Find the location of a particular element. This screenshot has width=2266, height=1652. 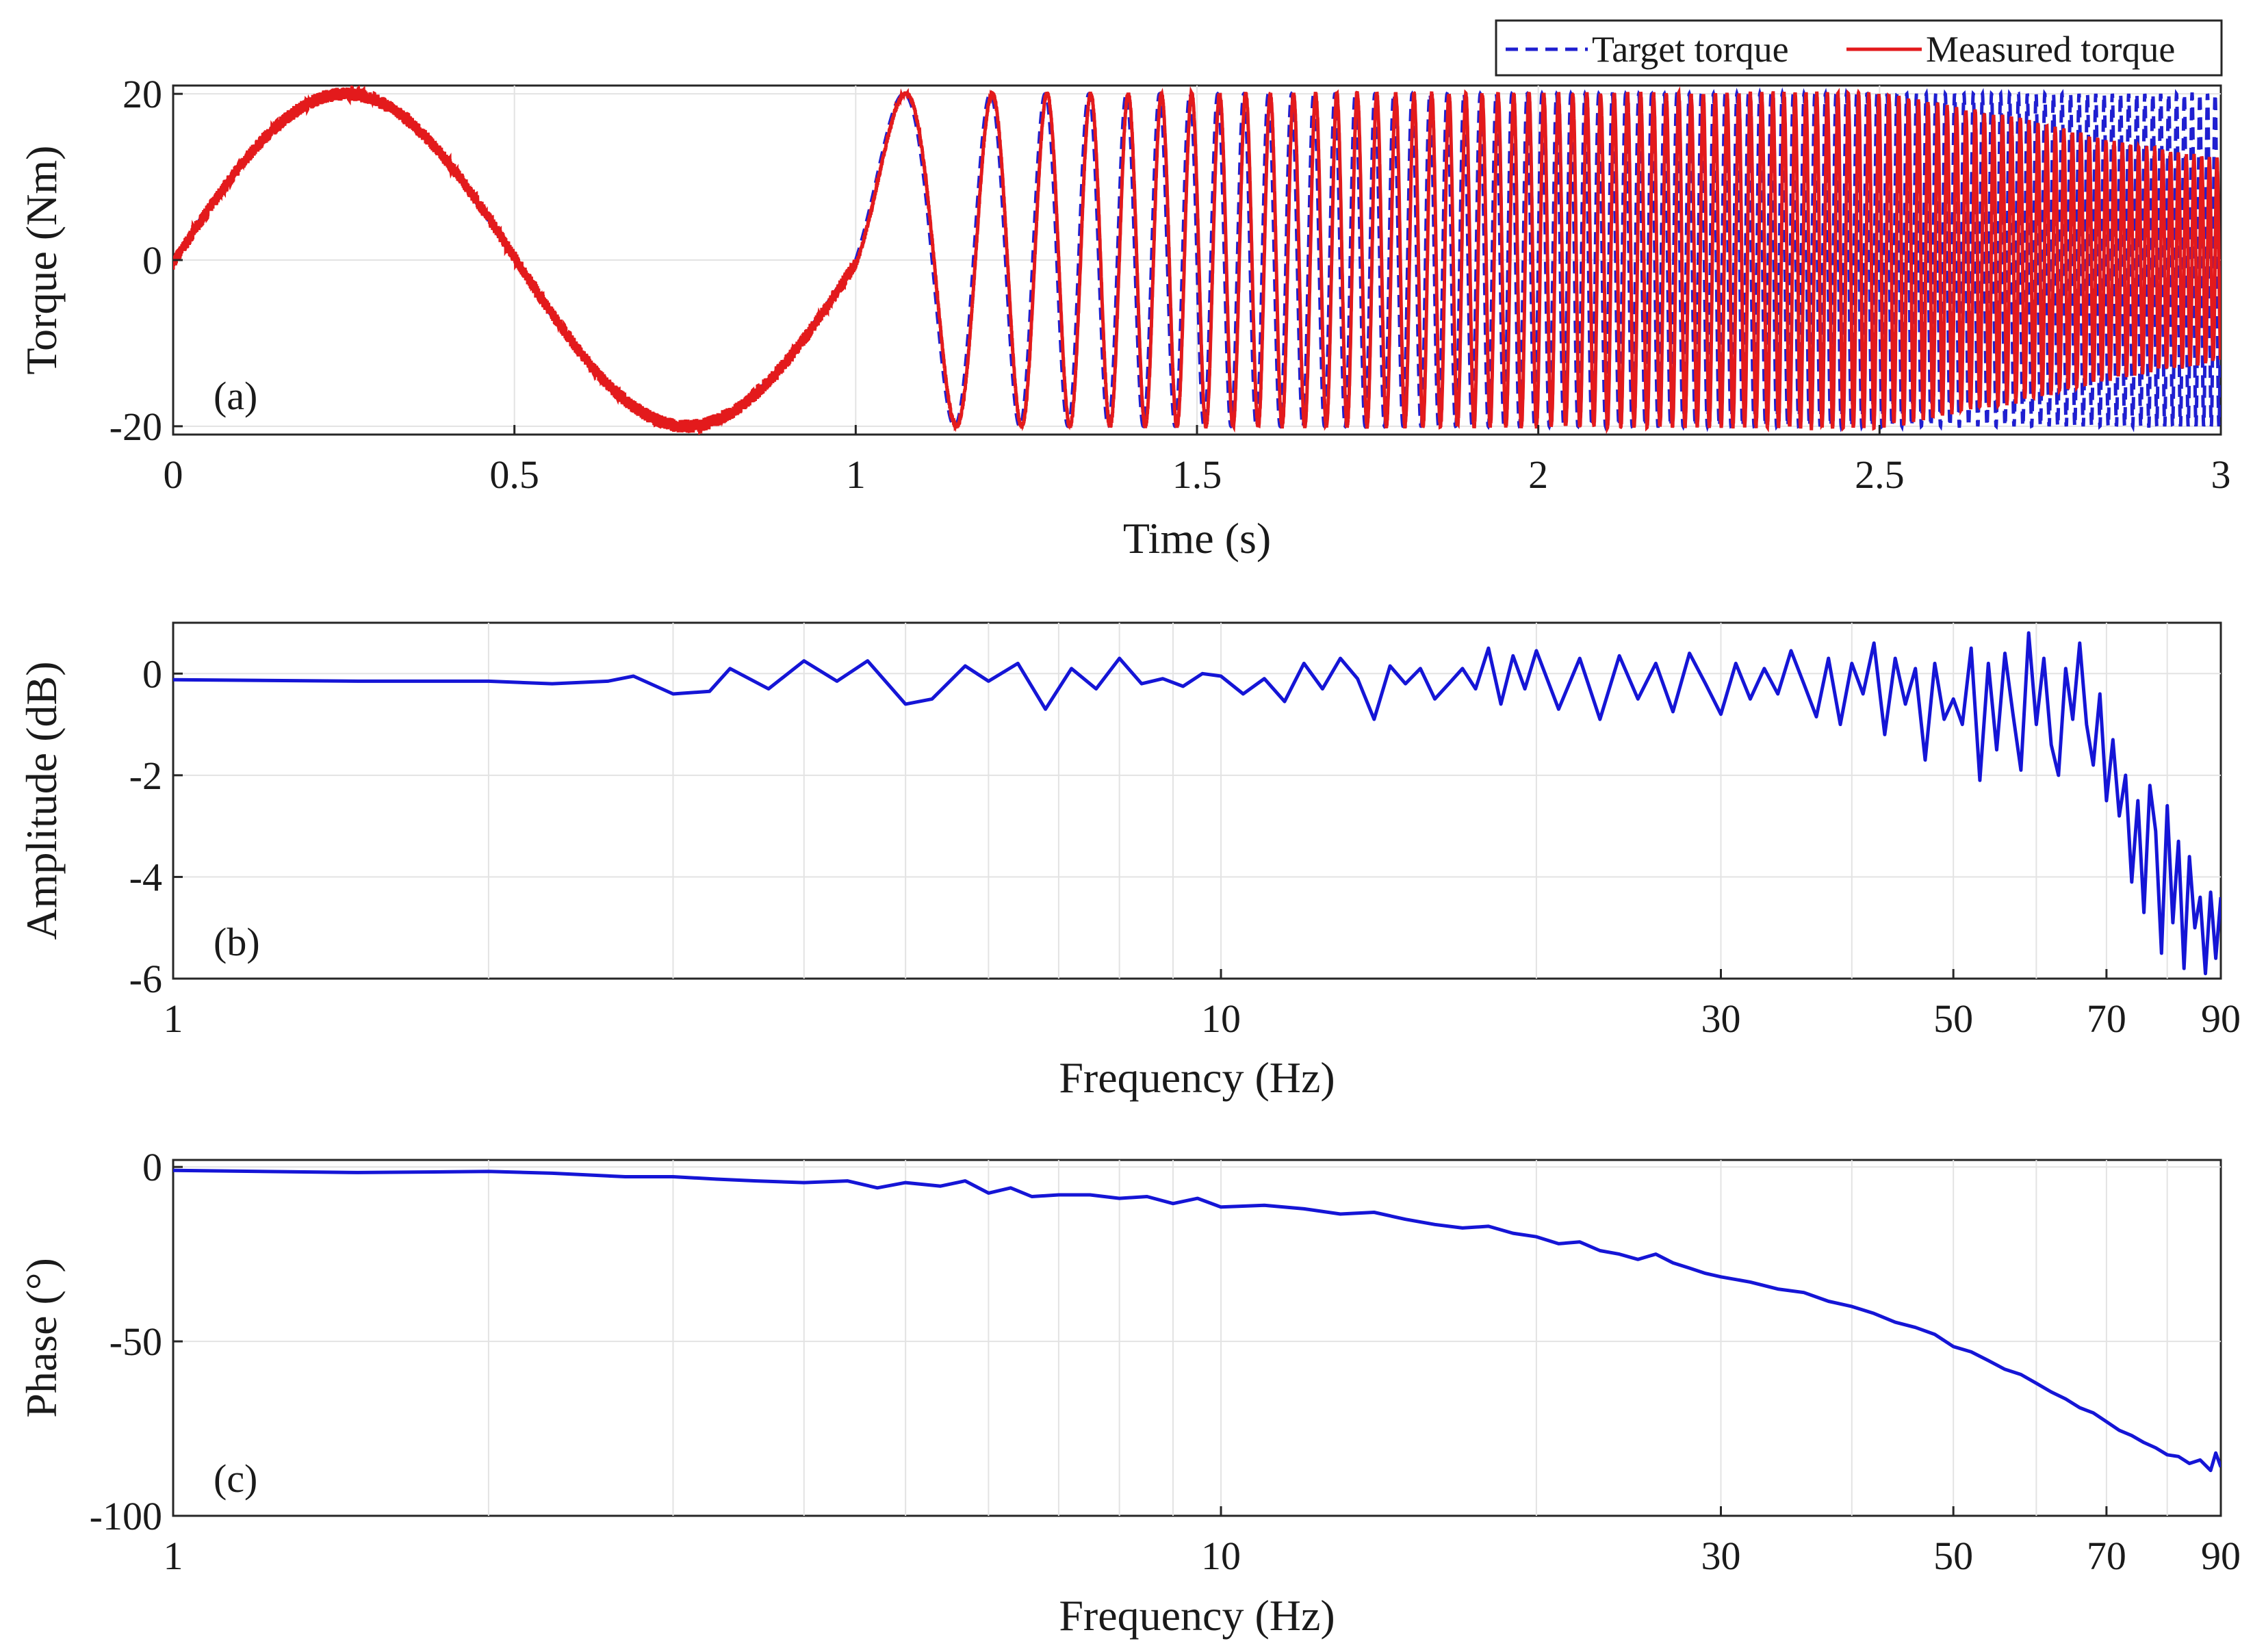

panel-c-tag: (c) is located at coordinates (235, 1478).